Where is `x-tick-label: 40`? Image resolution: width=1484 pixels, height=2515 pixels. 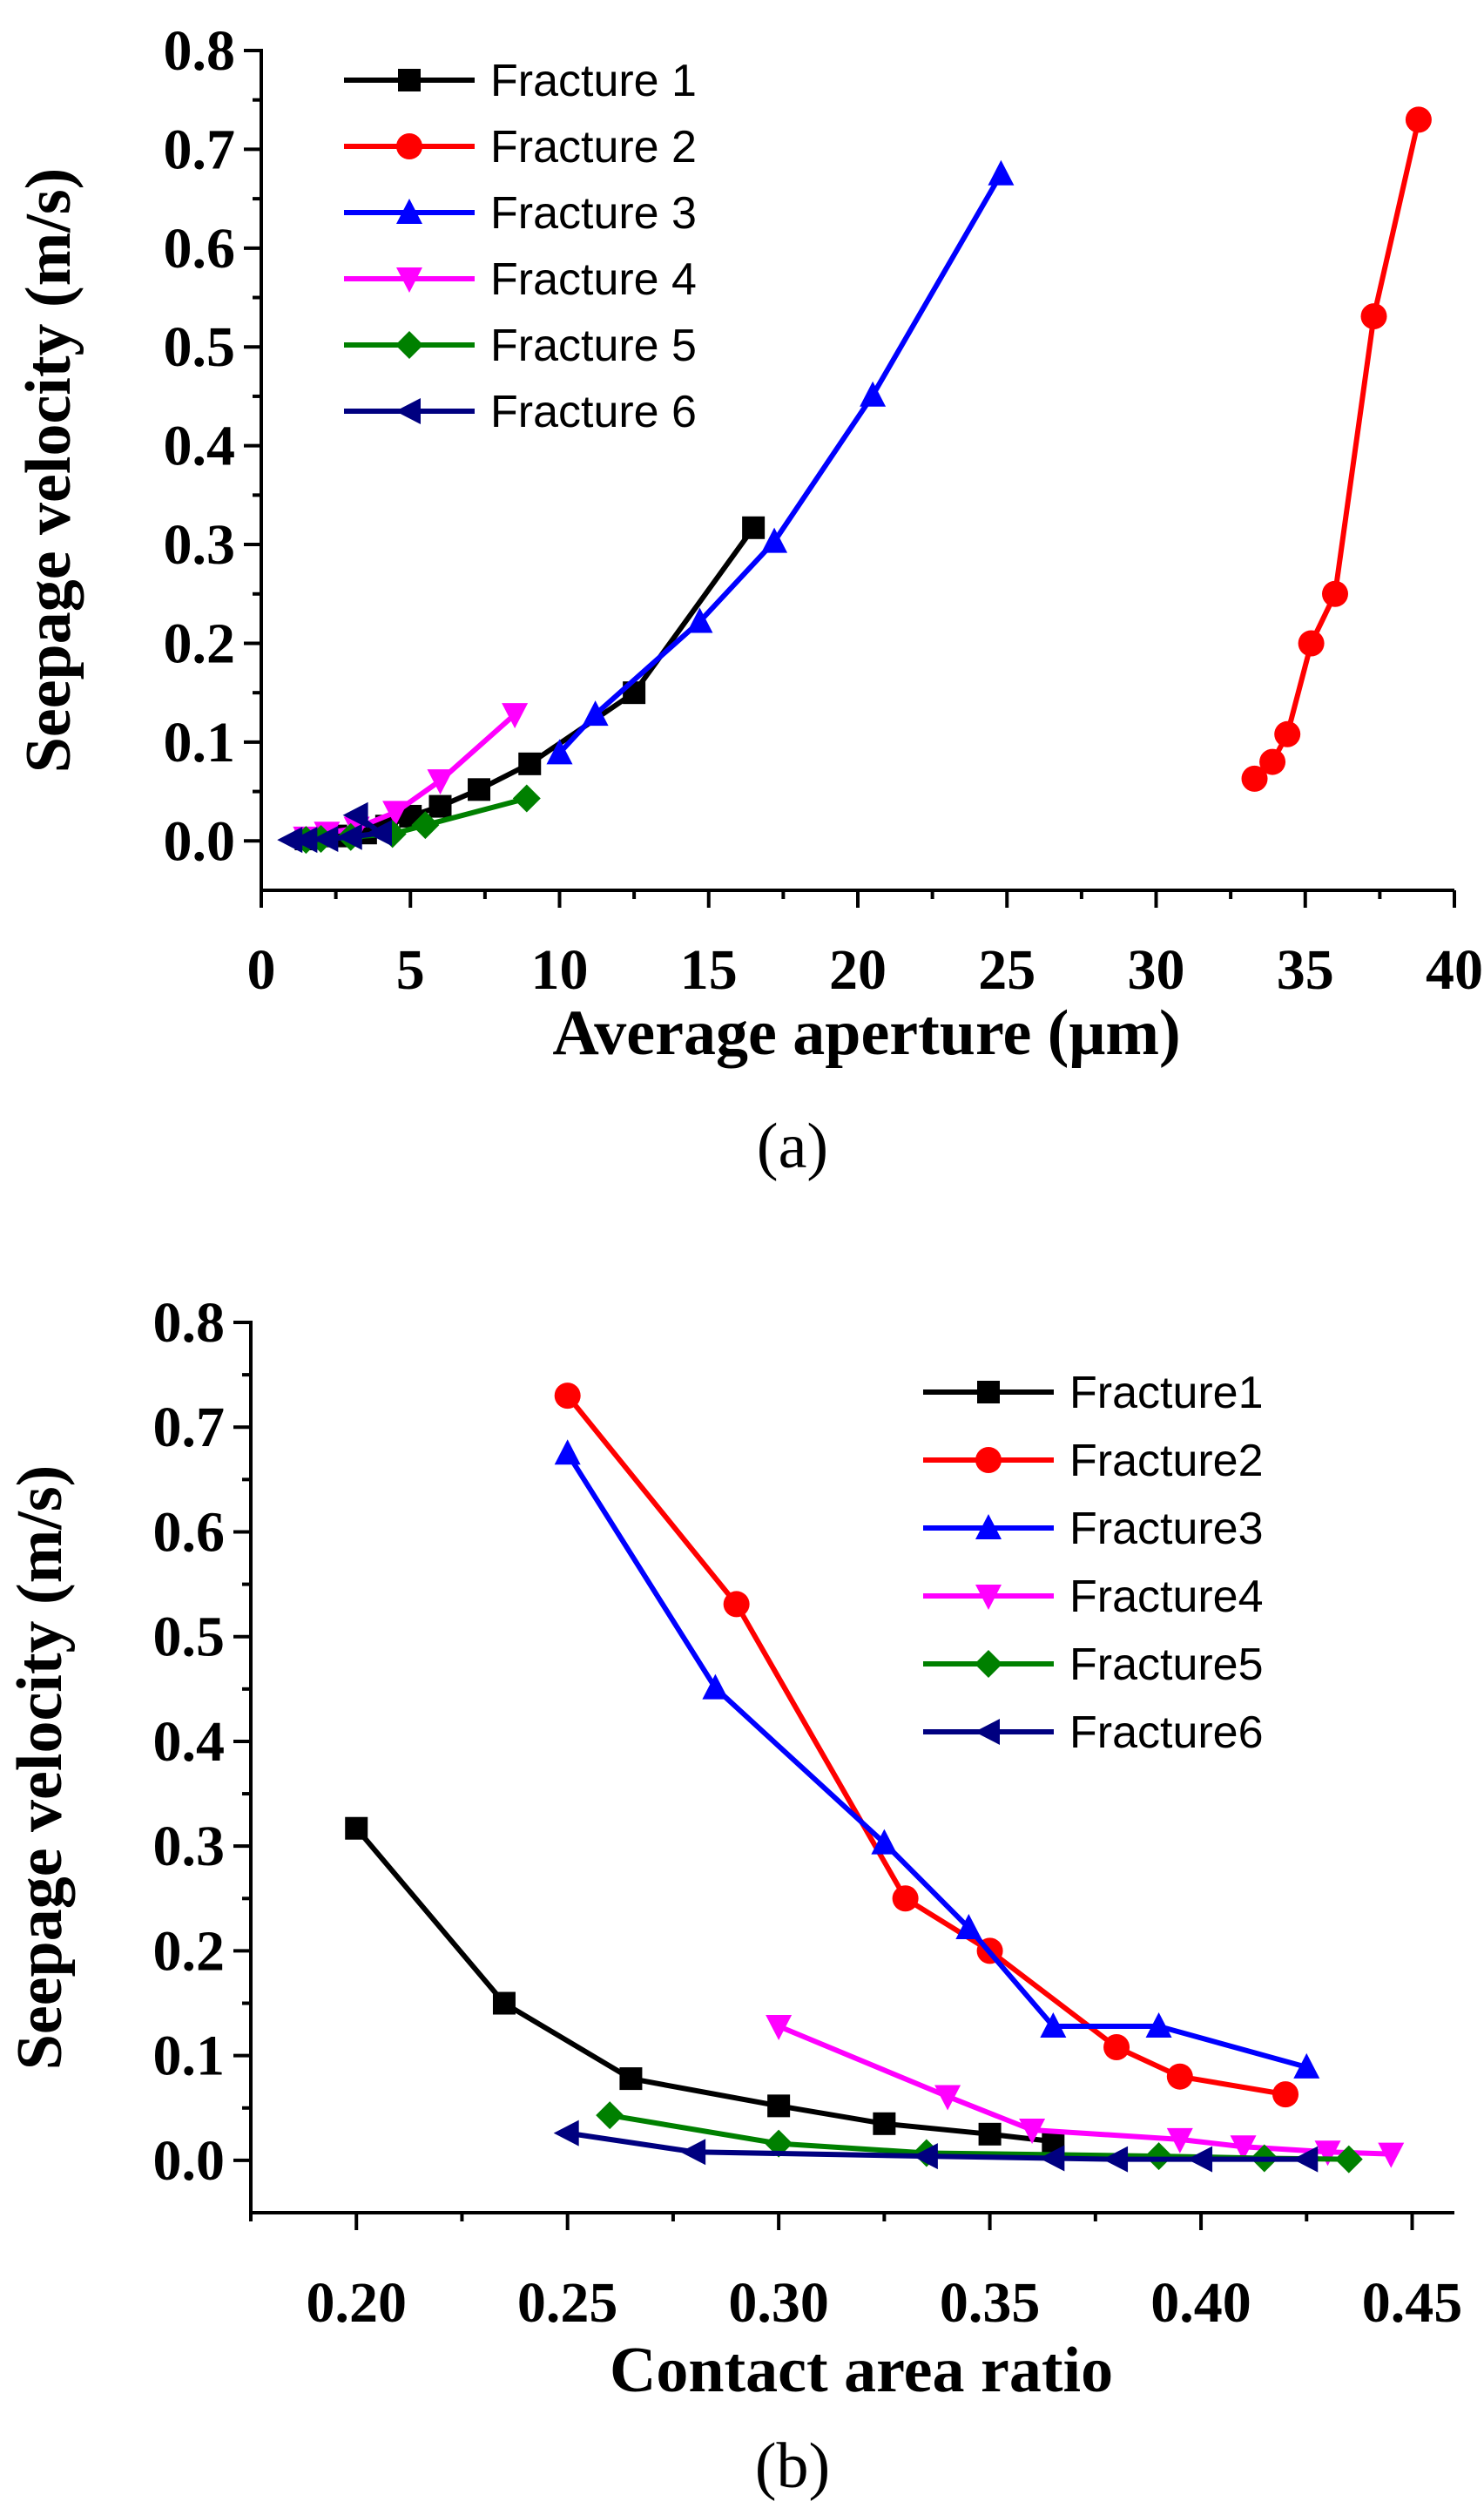
x-tick-label: 40 is located at coordinates (1454, 970).